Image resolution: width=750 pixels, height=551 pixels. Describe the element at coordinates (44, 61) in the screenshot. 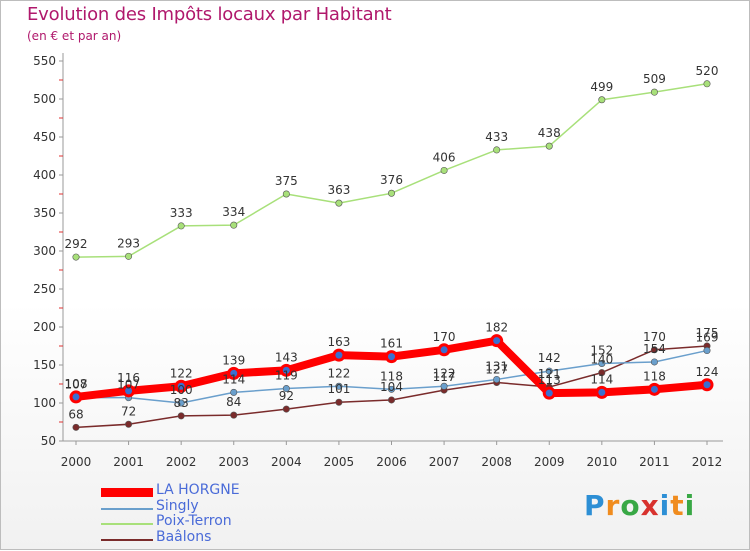

I see `y-tick-label: 550` at that location.